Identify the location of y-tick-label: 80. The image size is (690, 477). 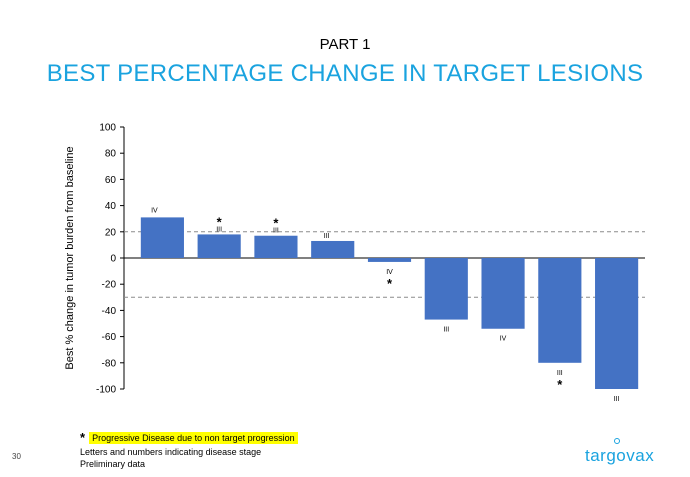
(111, 154).